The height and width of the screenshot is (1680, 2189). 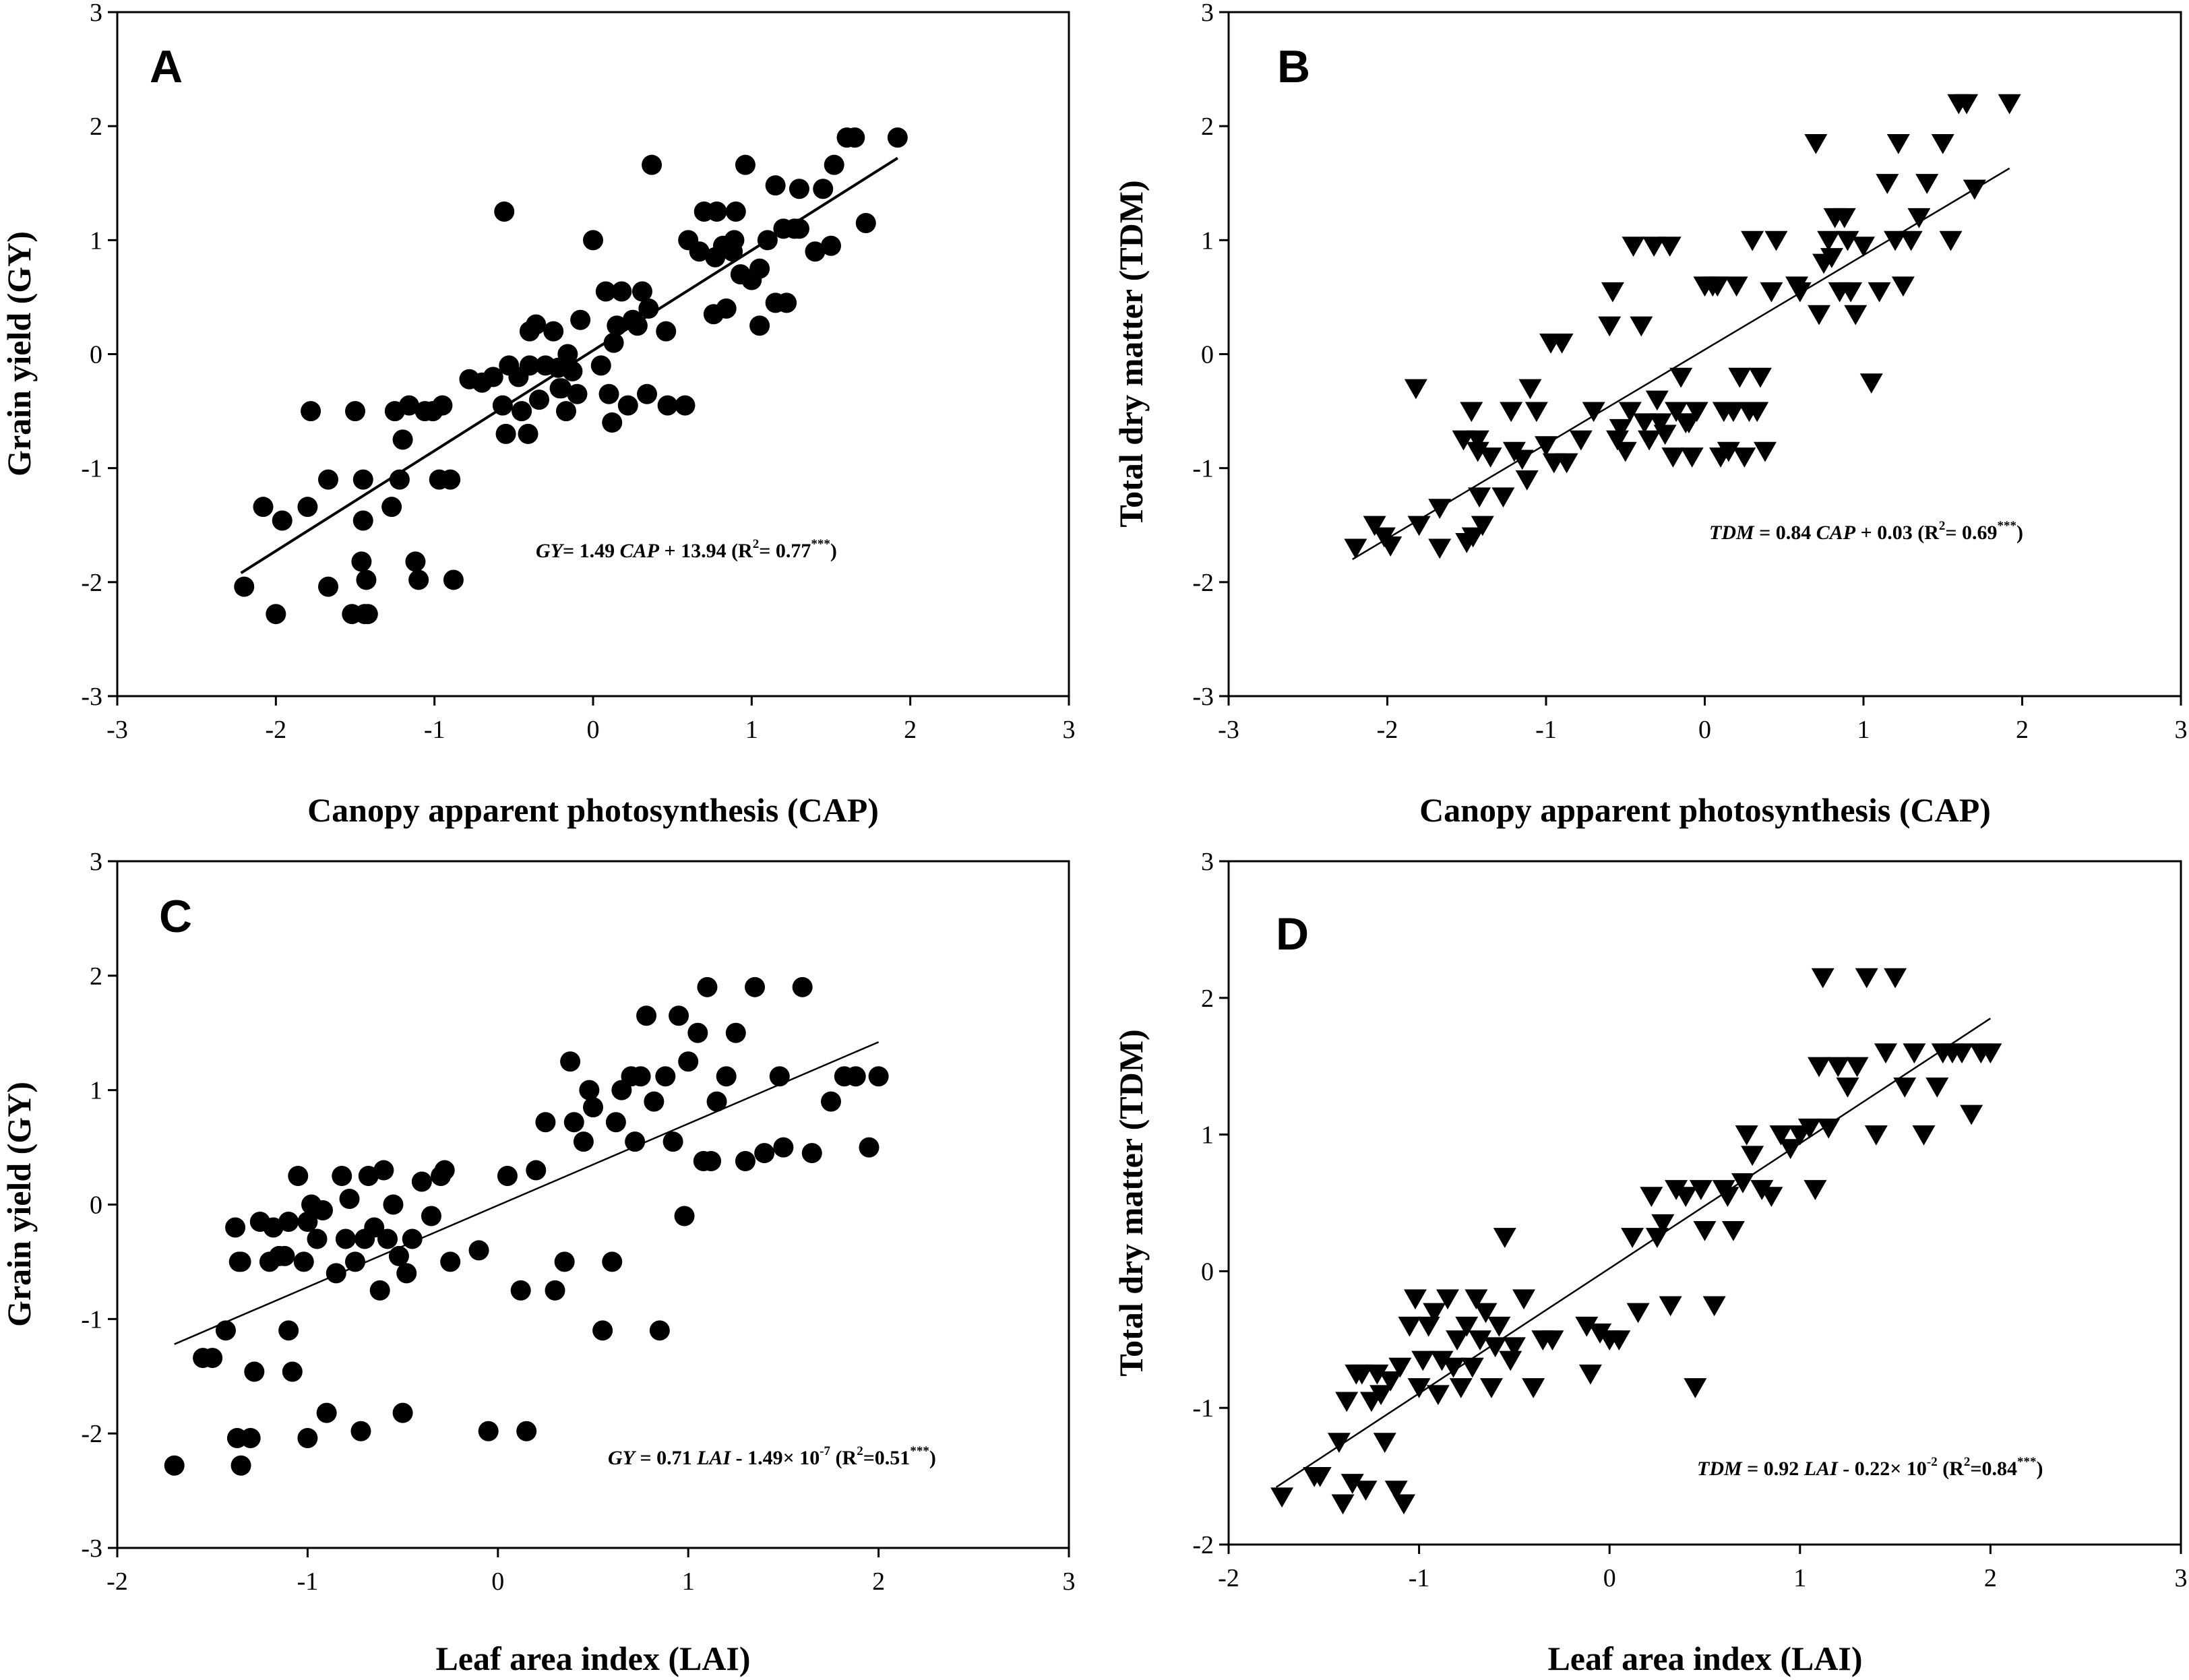 I want to click on y-tick-label: 2, so click(x=1207, y=127).